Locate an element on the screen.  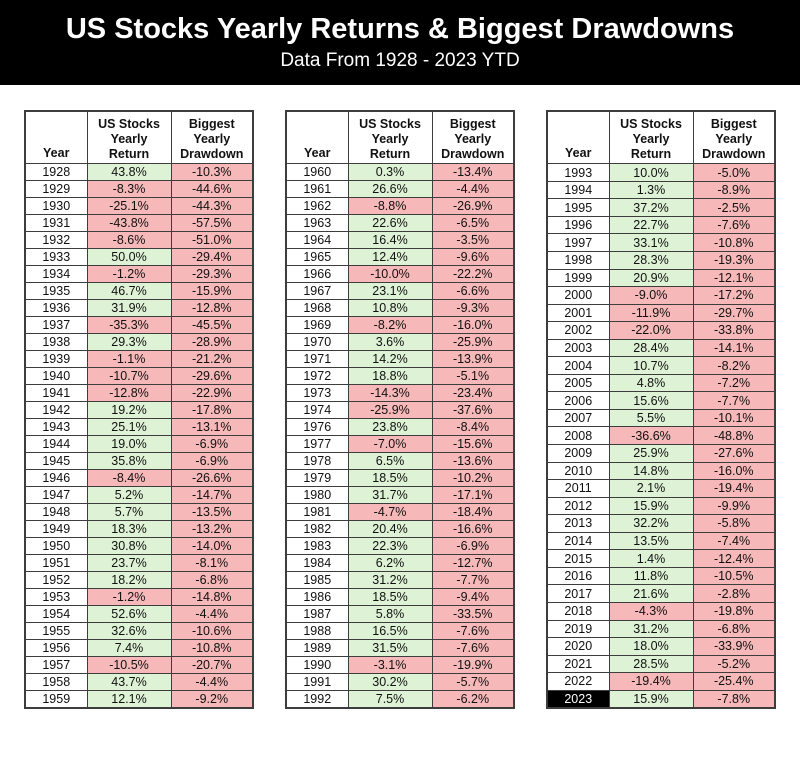
year-cell: 2011 is located at coordinates (578, 488).